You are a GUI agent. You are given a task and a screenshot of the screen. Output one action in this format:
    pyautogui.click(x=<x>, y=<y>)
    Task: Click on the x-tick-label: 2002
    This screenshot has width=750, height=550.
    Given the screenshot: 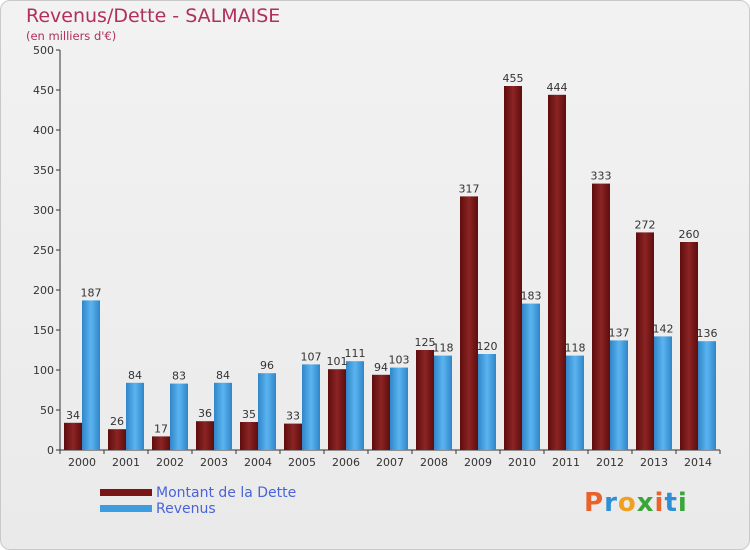 What is the action you would take?
    pyautogui.click(x=170, y=462)
    